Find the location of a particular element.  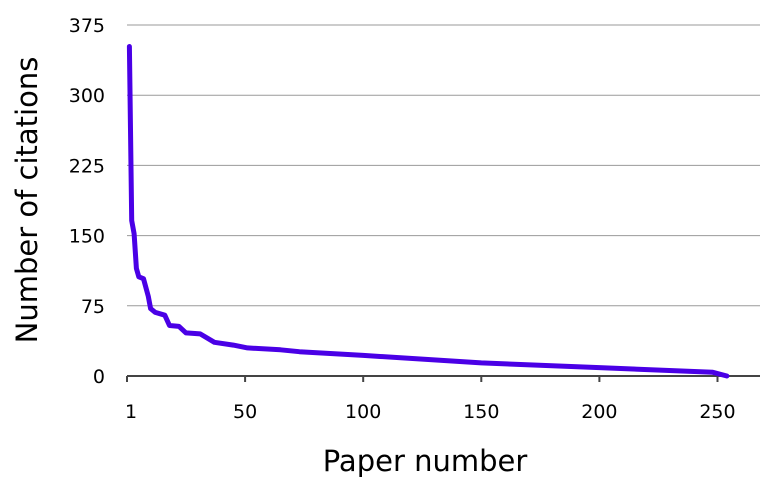

x-tick-label: 150 is located at coordinates (481, 412).